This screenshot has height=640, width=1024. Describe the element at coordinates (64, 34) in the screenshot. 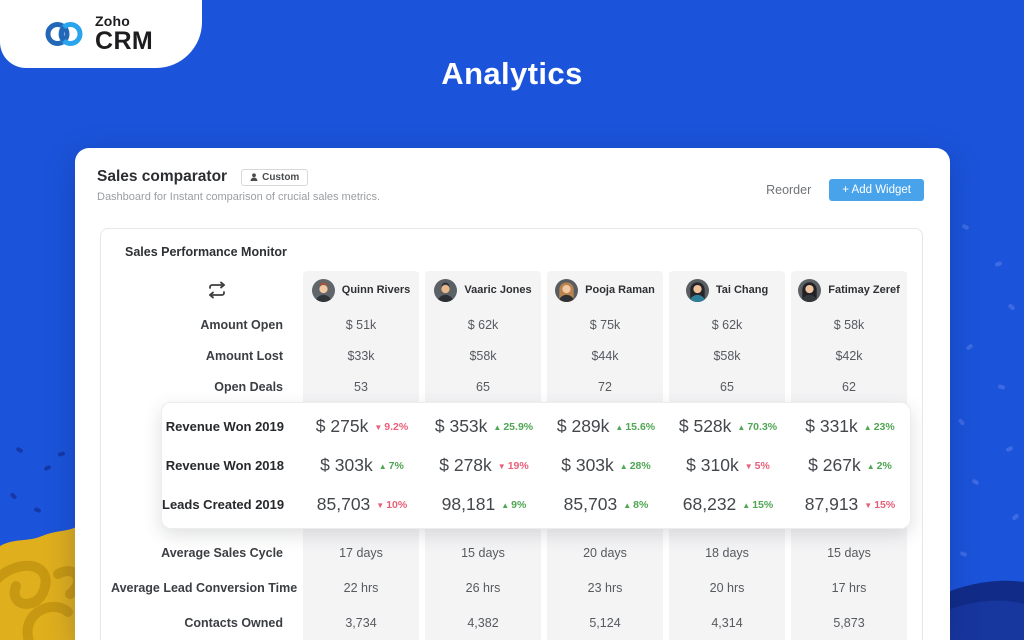

I see `zoho-rings-icon` at that location.